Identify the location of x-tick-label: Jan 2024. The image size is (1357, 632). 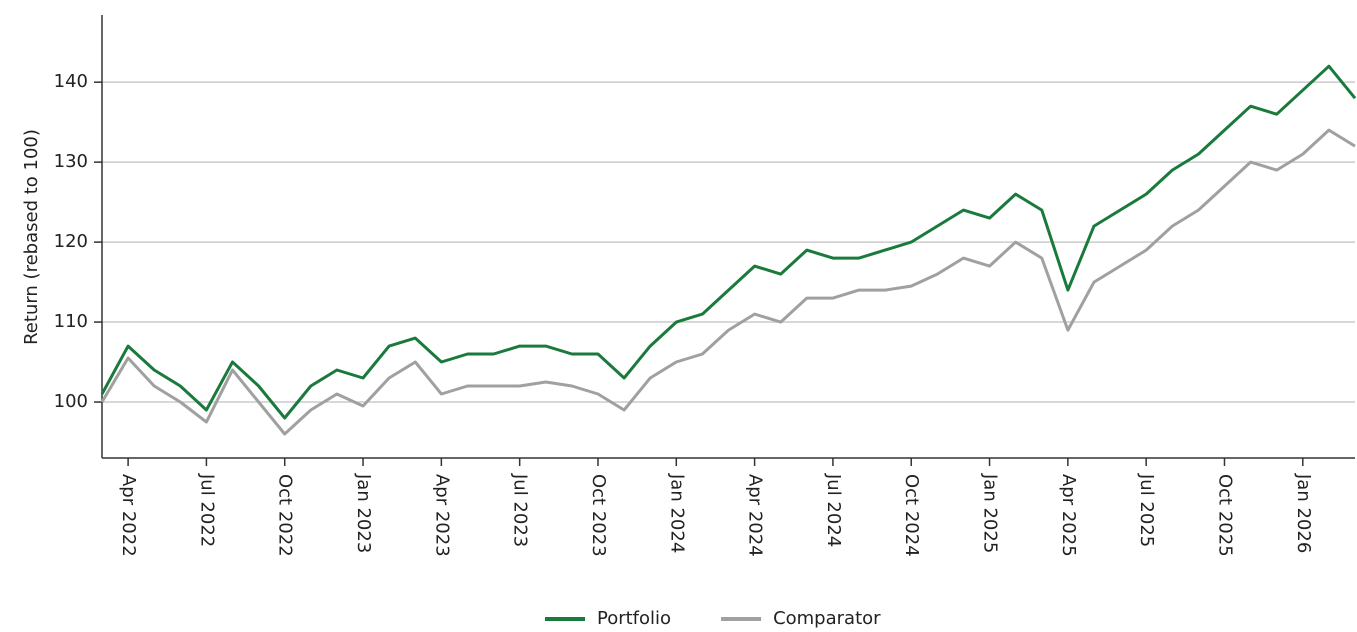
(676, 513).